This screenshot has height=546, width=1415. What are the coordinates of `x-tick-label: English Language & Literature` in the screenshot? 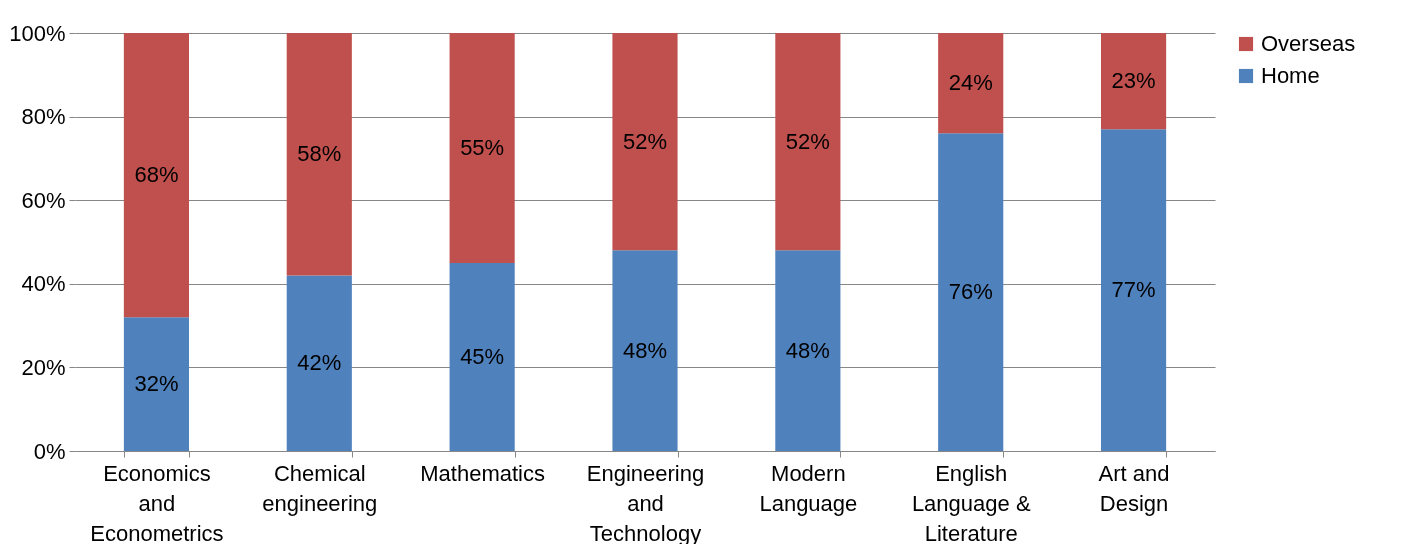 It's located at (971, 503).